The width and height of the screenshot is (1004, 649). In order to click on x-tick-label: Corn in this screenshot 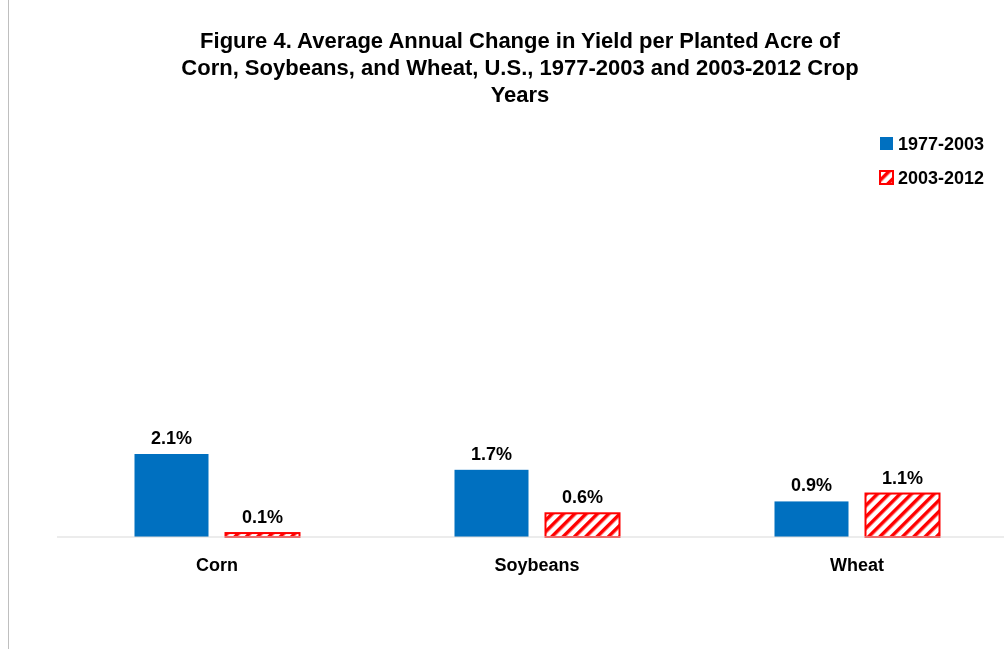, I will do `click(217, 565)`.